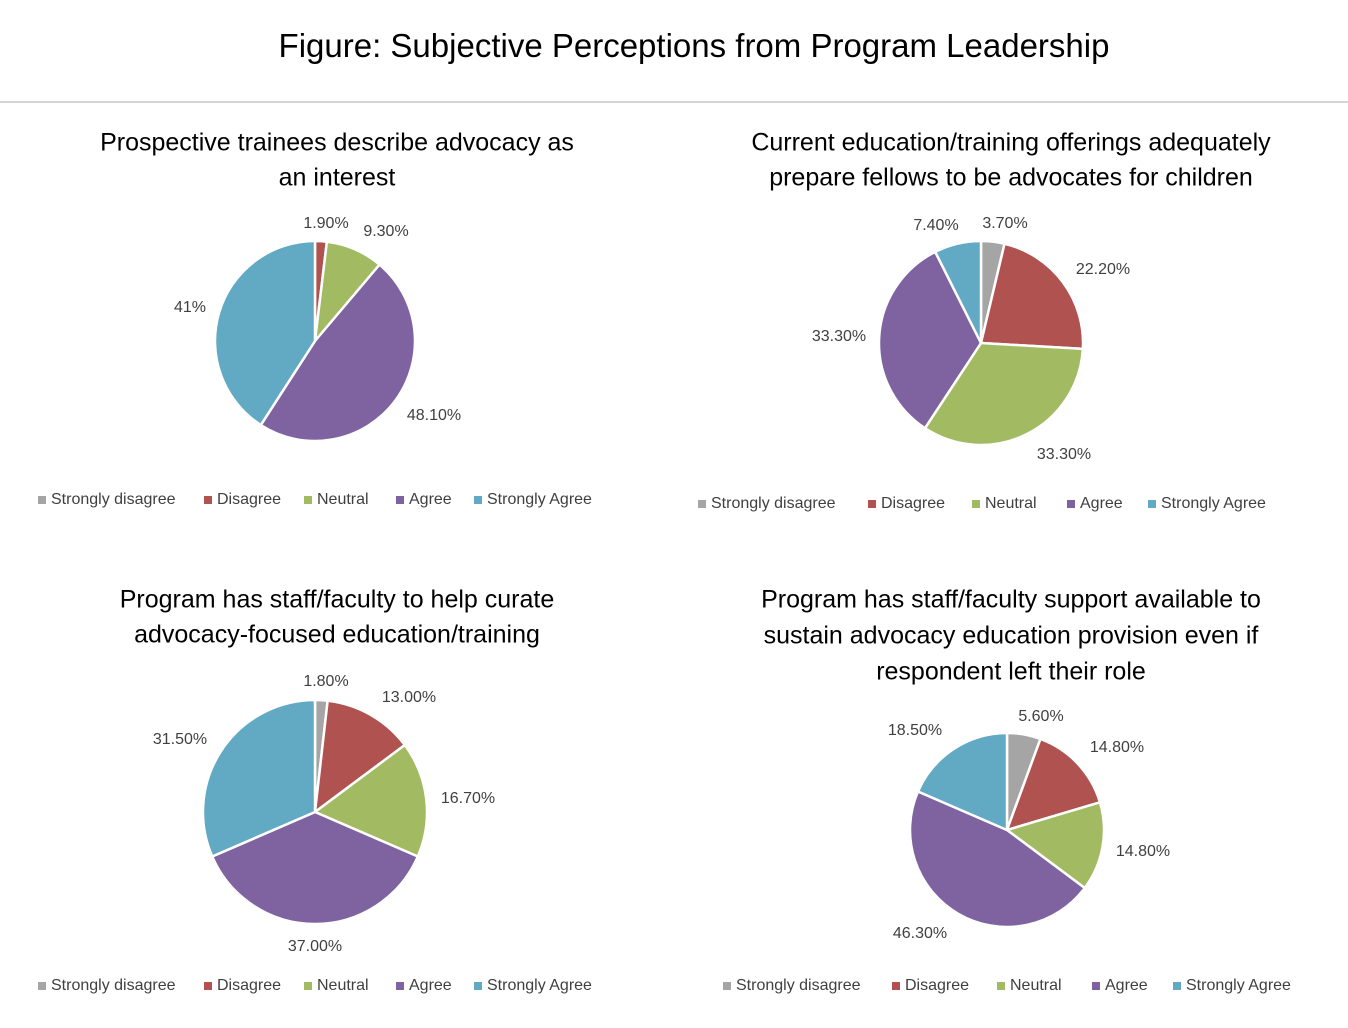  What do you see at coordinates (839, 336) in the screenshot?
I see `data-label-agree: 33.30%` at bounding box center [839, 336].